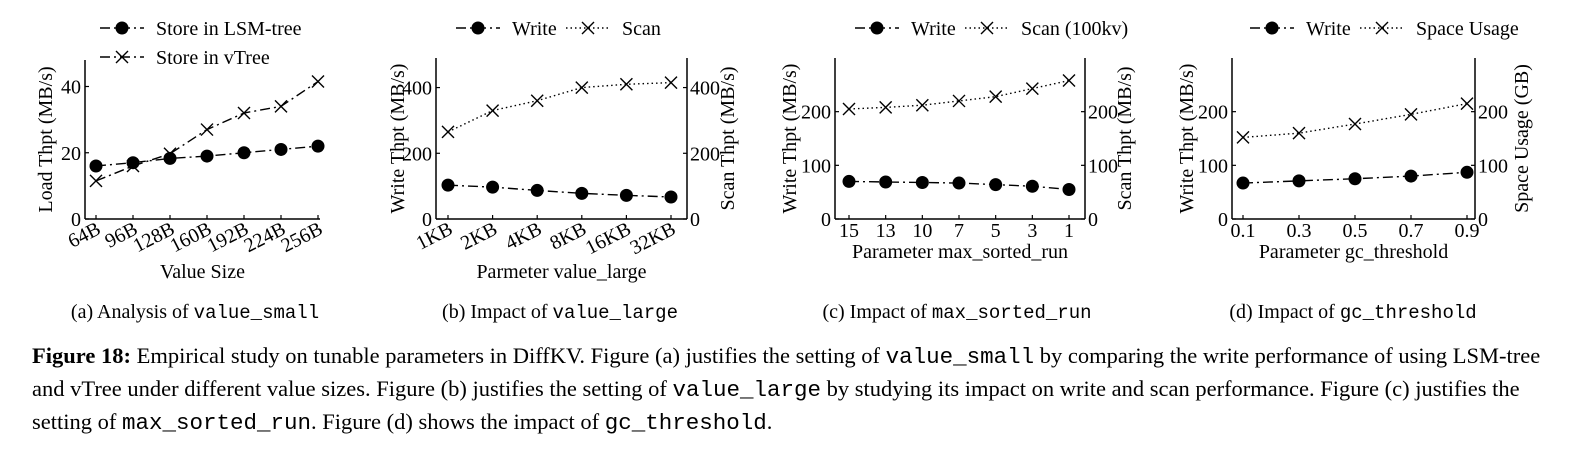  I want to click on x-tick-label: 1, so click(1069, 231).